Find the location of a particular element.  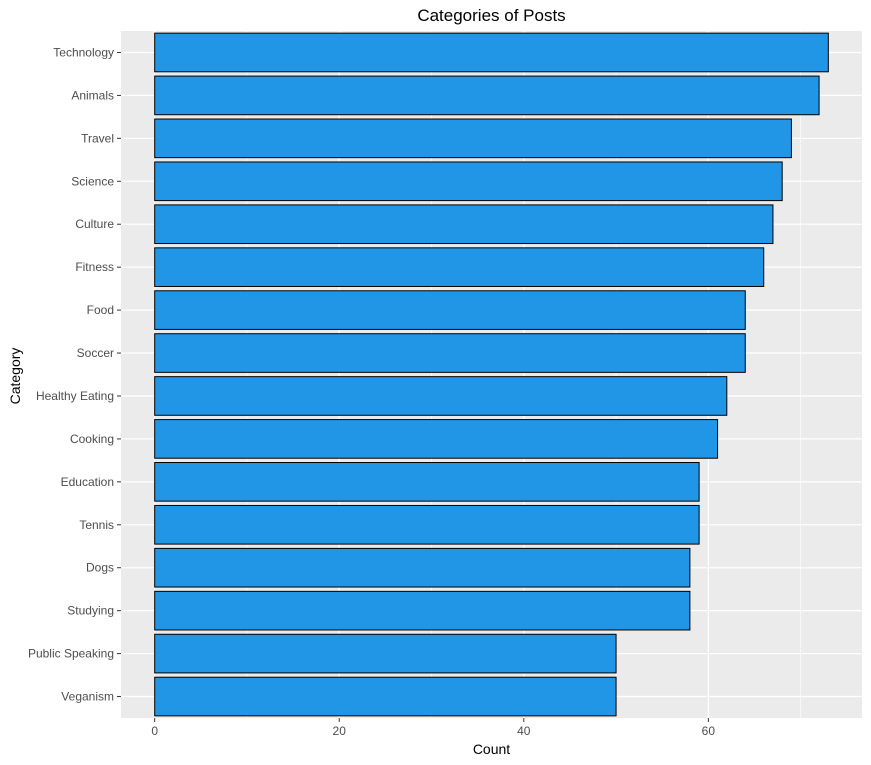

y-tick-label: Fitness is located at coordinates (94, 267).